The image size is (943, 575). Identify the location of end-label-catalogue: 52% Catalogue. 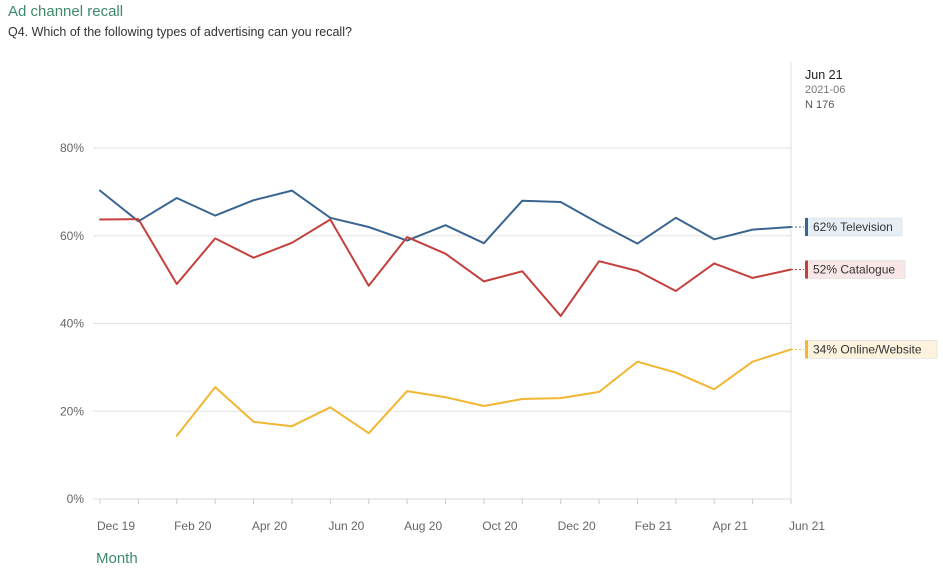
(854, 270).